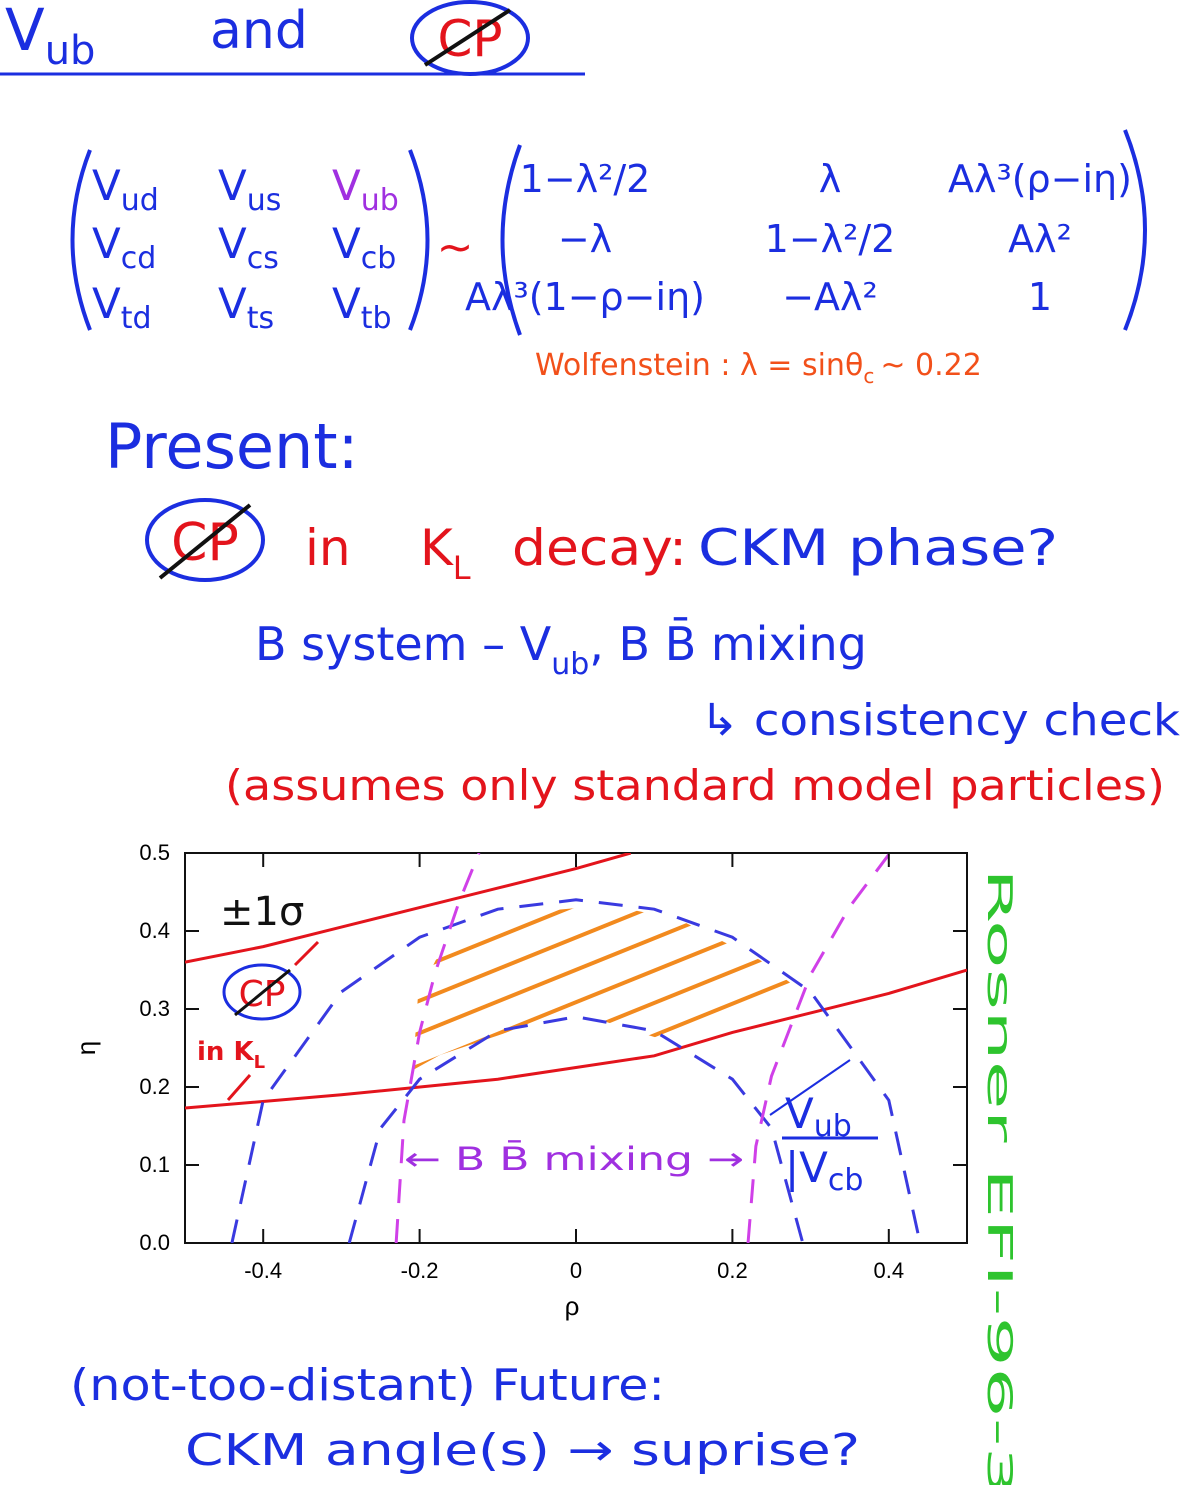 Image resolution: width=1200 pixels, height=1485 pixels. I want to click on mixing-note: ← B B̄ mixing →, so click(574, 1158).